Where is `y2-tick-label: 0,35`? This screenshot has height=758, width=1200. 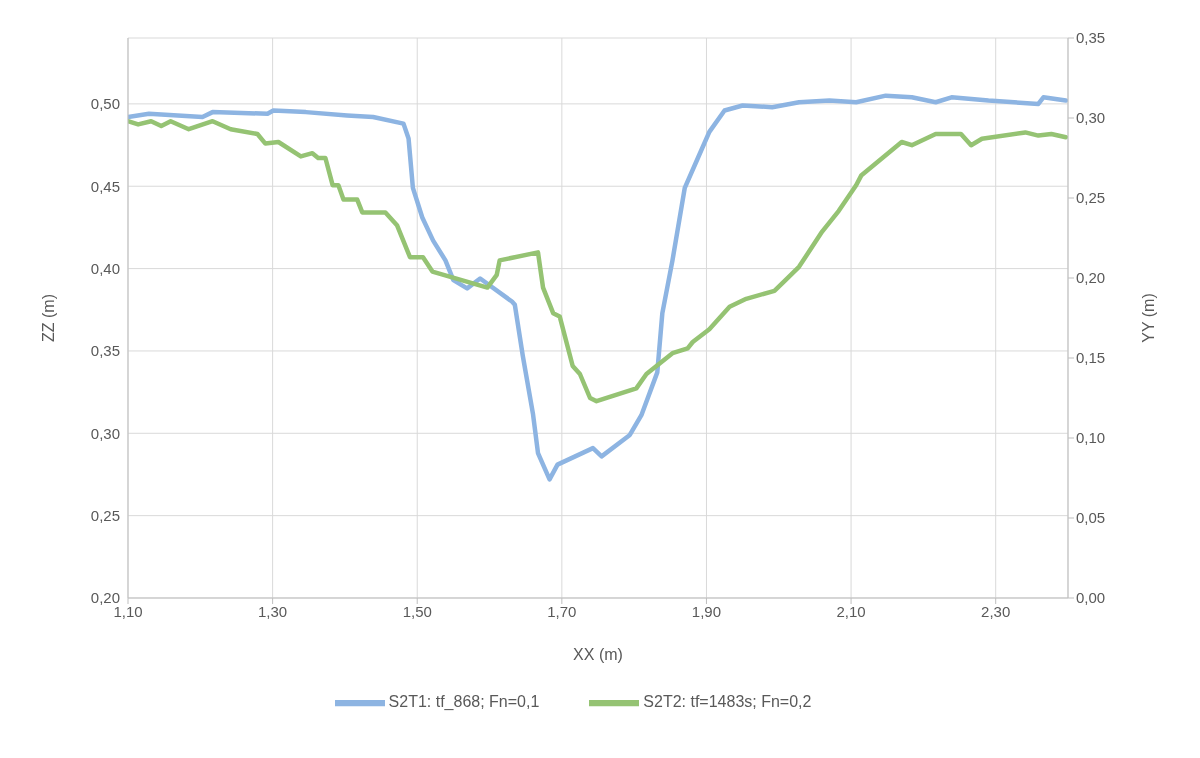
y2-tick-label: 0,35 is located at coordinates (1091, 38).